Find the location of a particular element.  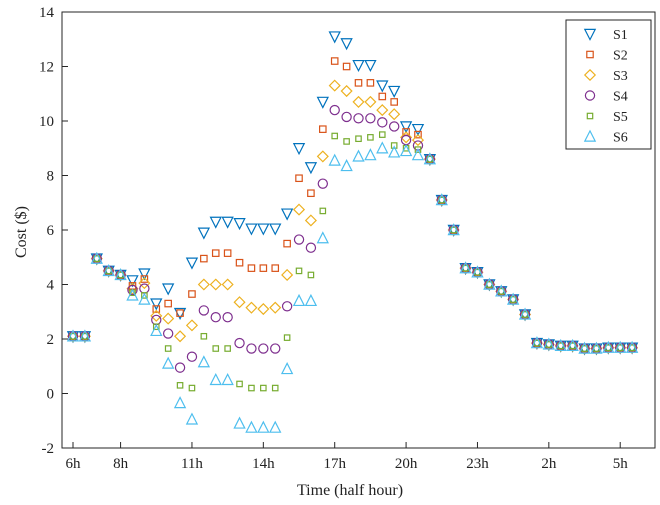

legend-label-s2: S2 is located at coordinates (620, 56).